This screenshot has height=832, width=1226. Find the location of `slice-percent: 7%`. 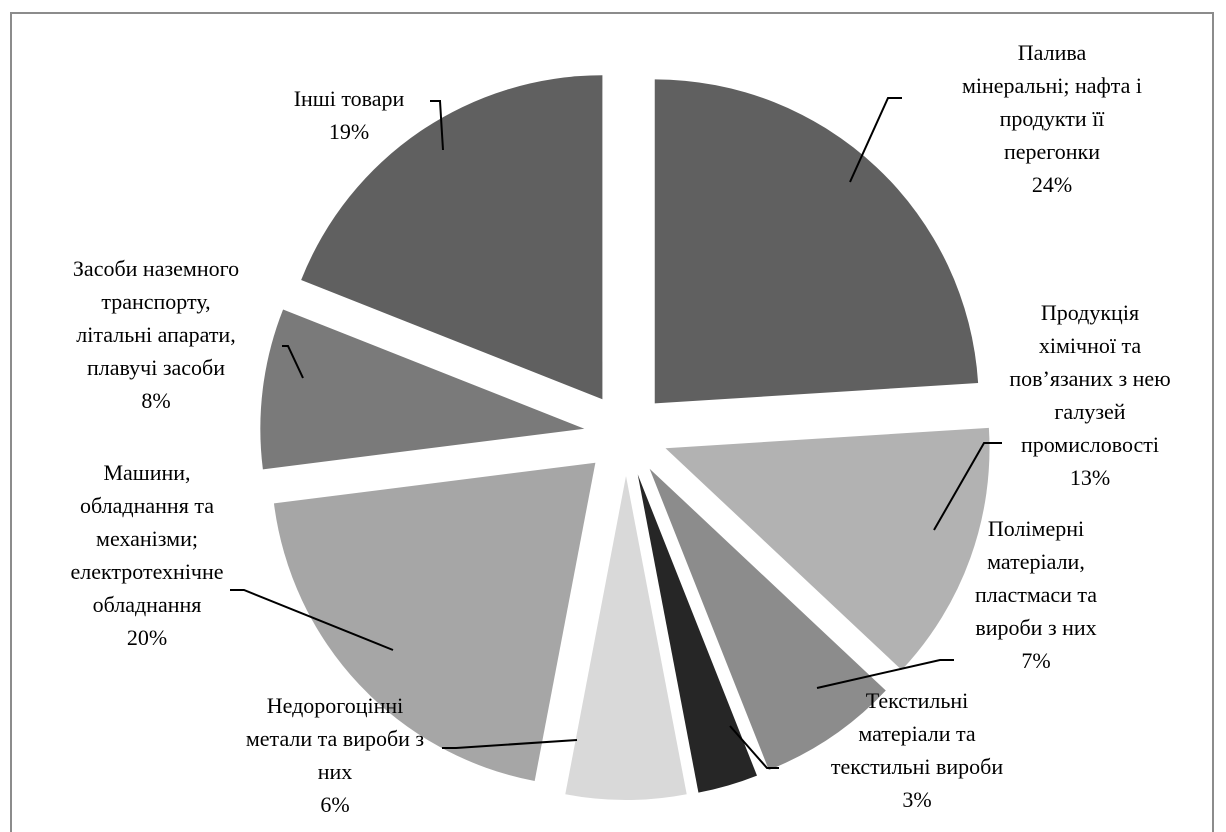

slice-percent: 7% is located at coordinates (1035, 660).